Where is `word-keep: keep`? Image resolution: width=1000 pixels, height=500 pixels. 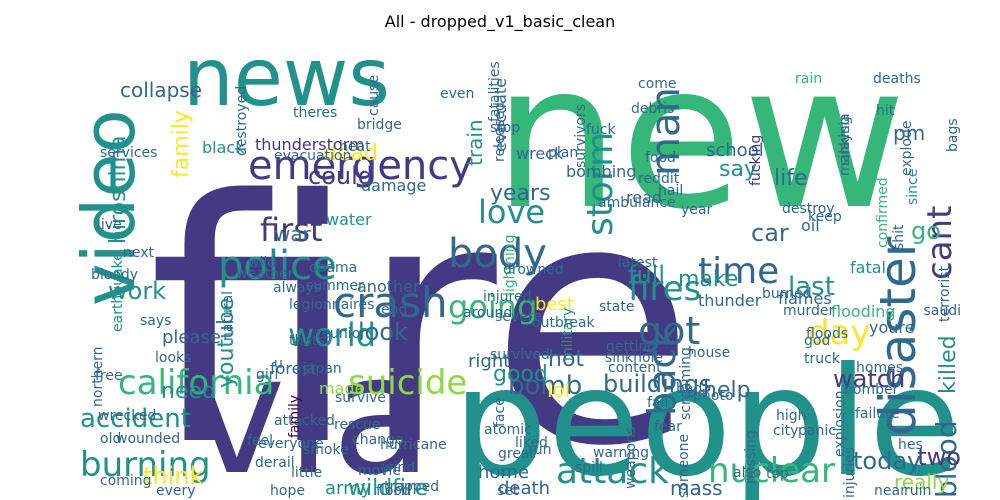 word-keep: keep is located at coordinates (825, 217).